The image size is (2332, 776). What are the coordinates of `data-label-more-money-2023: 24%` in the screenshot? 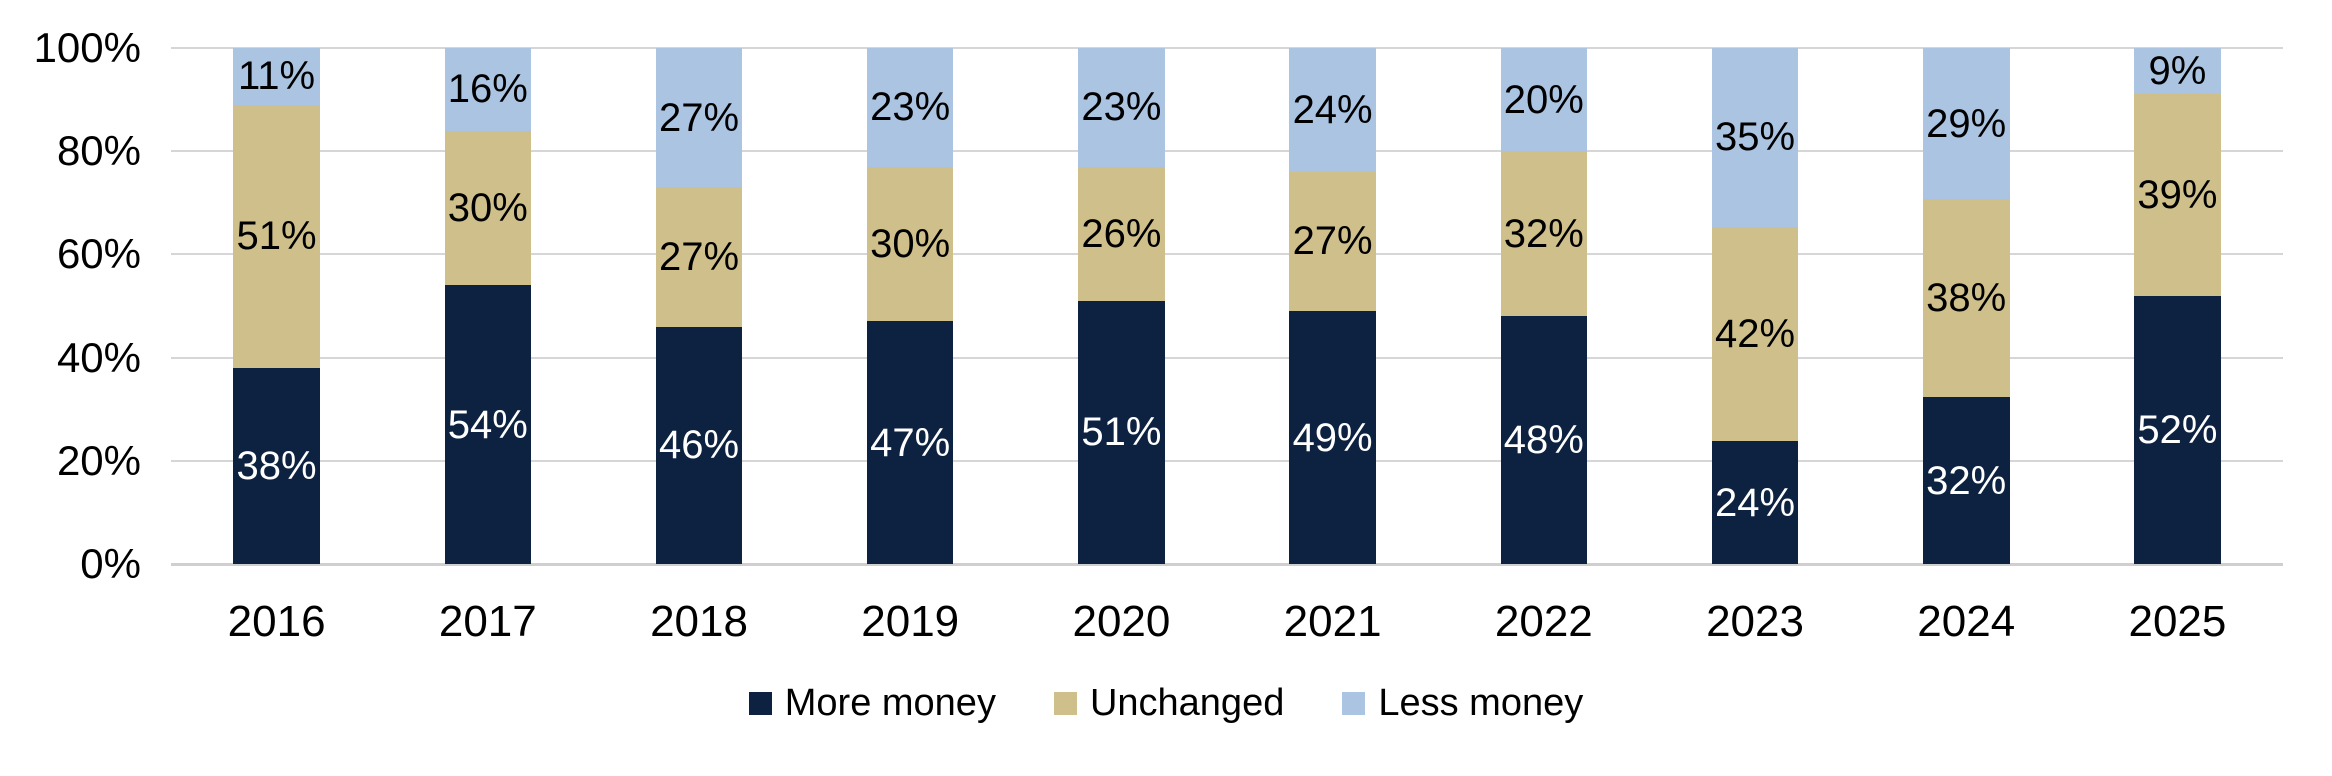 It's located at (1755, 502).